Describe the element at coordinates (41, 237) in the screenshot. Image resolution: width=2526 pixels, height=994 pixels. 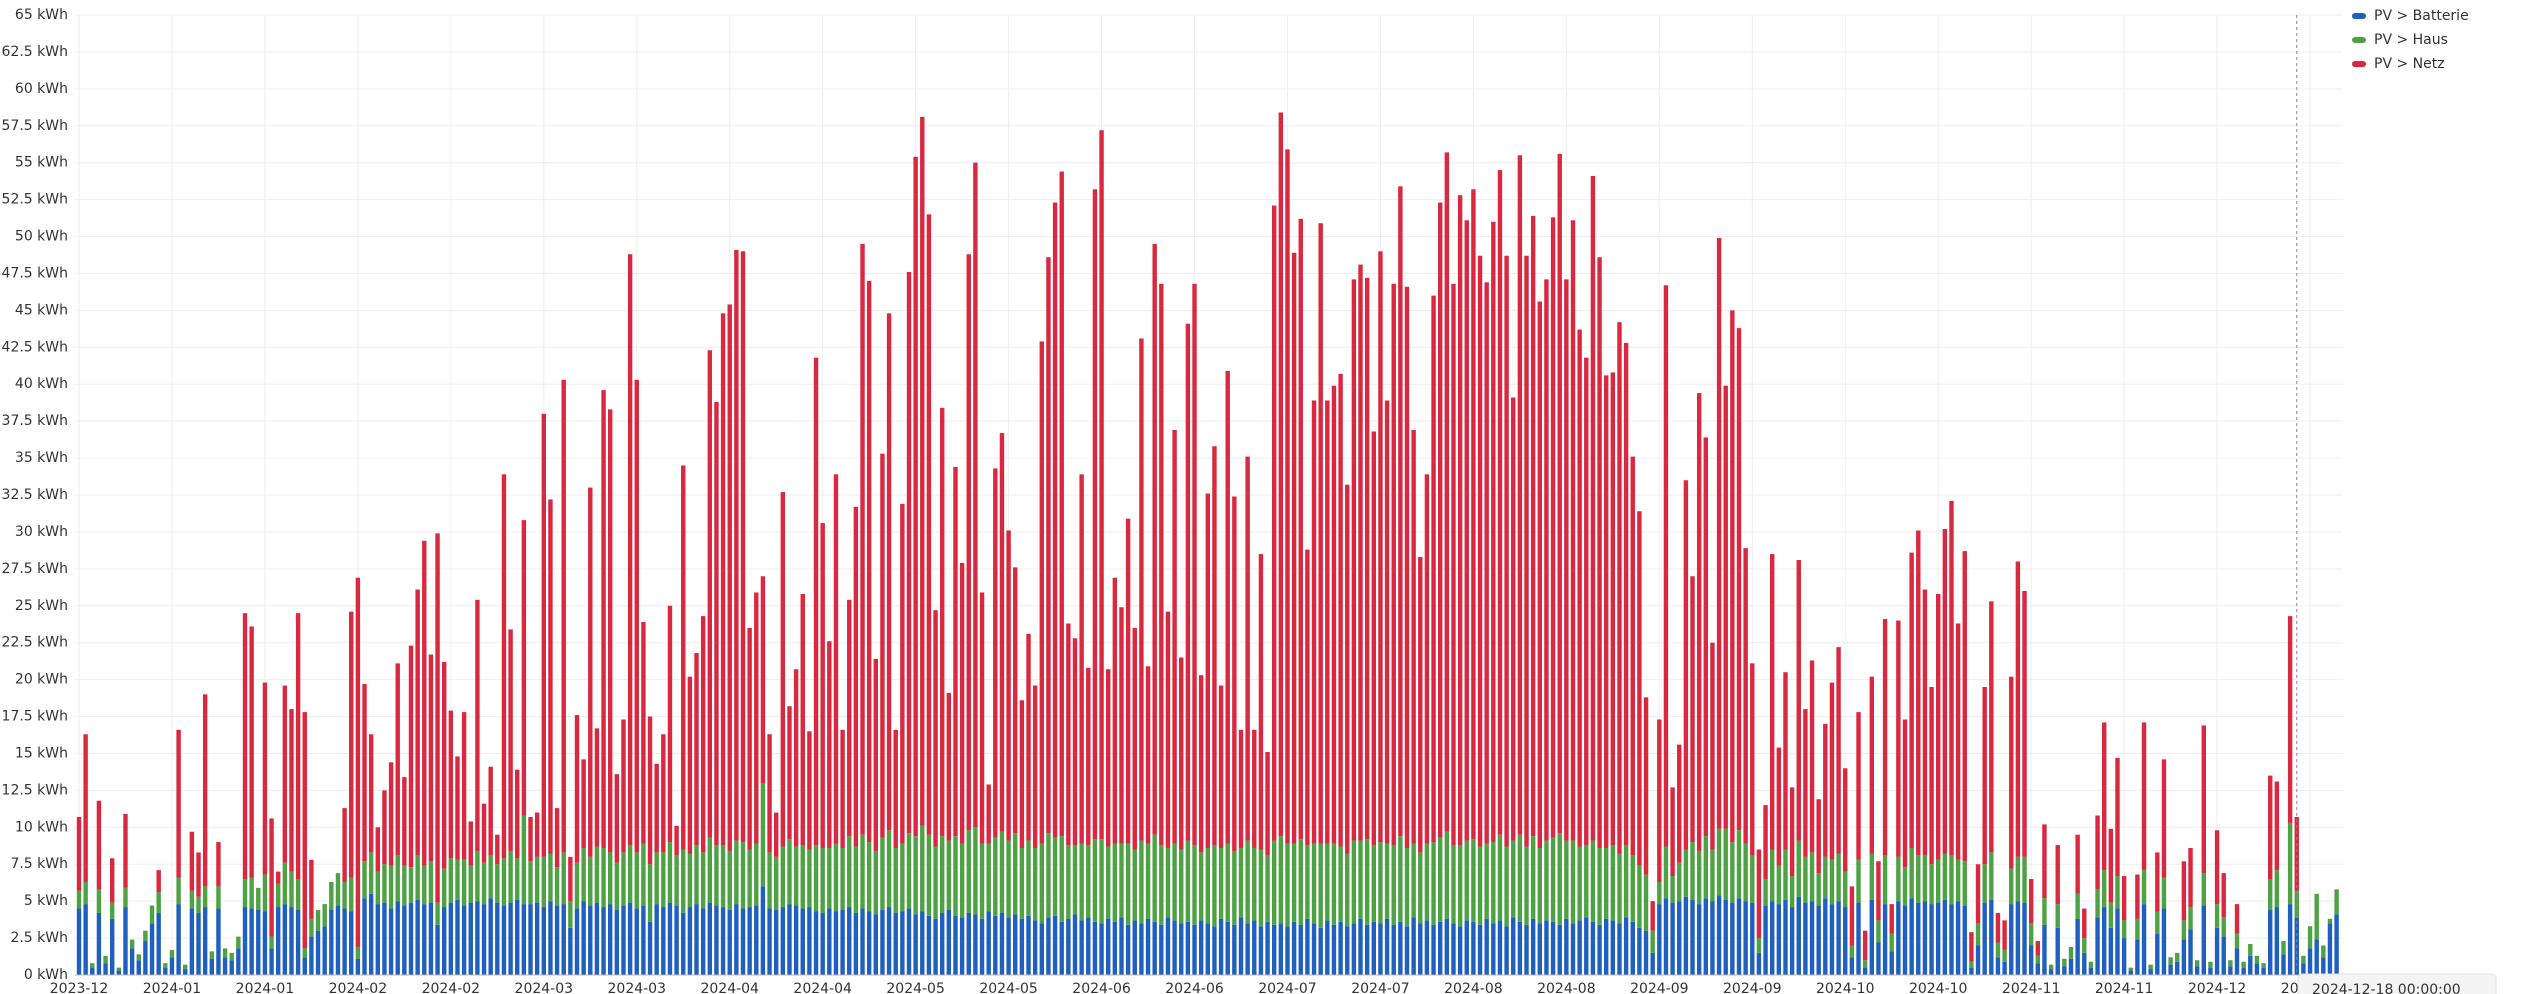
I see `y-tick-label: 50 kWh` at that location.